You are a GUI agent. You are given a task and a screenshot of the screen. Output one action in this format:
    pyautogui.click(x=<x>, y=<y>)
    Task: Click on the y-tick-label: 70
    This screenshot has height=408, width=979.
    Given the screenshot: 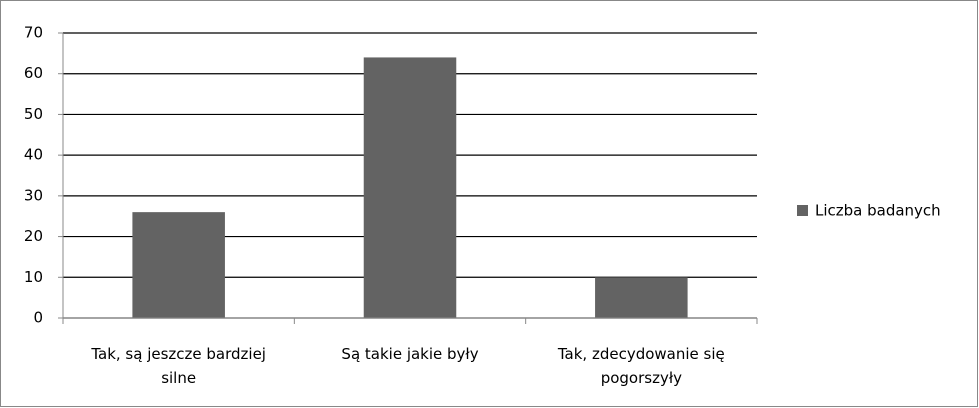 What is the action you would take?
    pyautogui.click(x=33, y=33)
    